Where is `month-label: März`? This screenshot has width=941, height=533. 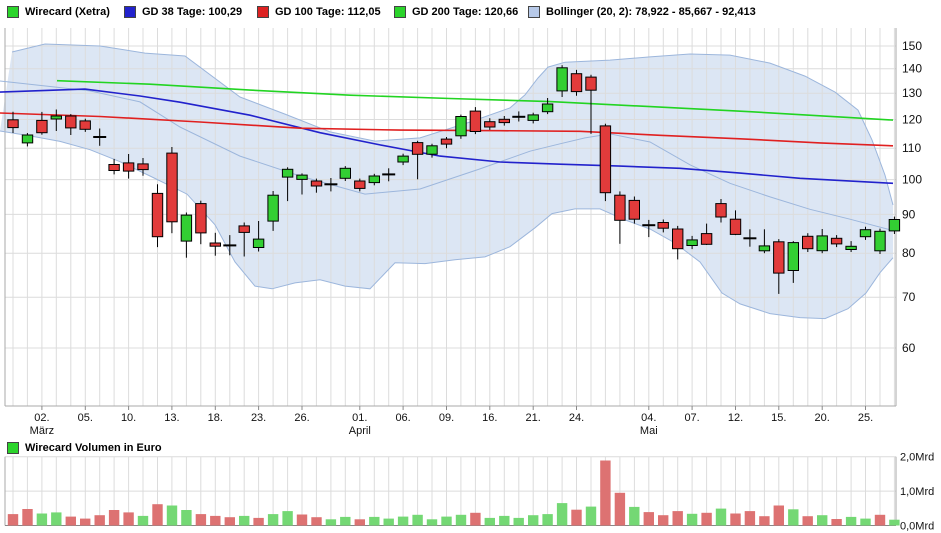
month-label: März is located at coordinates (42, 431).